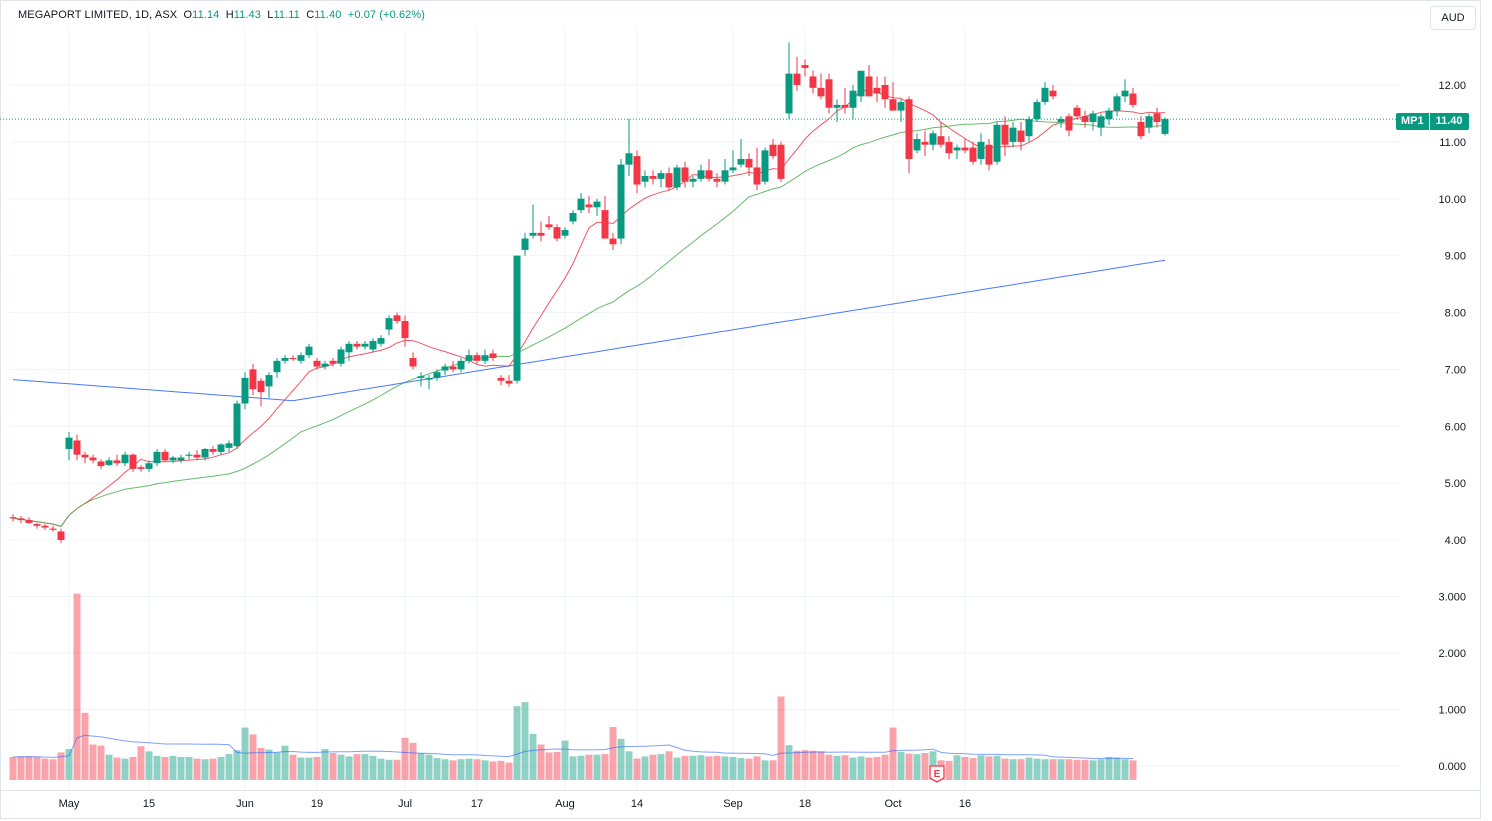  Describe the element at coordinates (1449, 121) in the screenshot. I see `last-price-value: 11.40` at that location.